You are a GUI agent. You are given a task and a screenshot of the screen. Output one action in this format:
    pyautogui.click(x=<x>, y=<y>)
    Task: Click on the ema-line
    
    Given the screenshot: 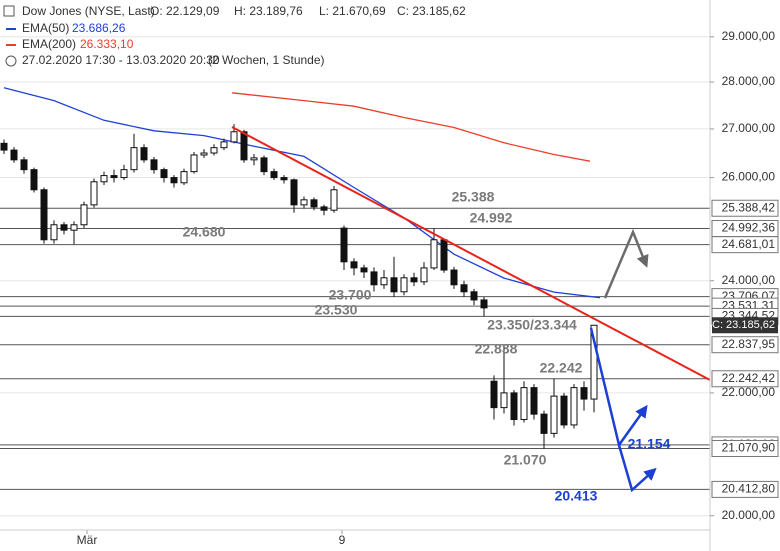 What is the action you would take?
    pyautogui.click(x=411, y=127)
    